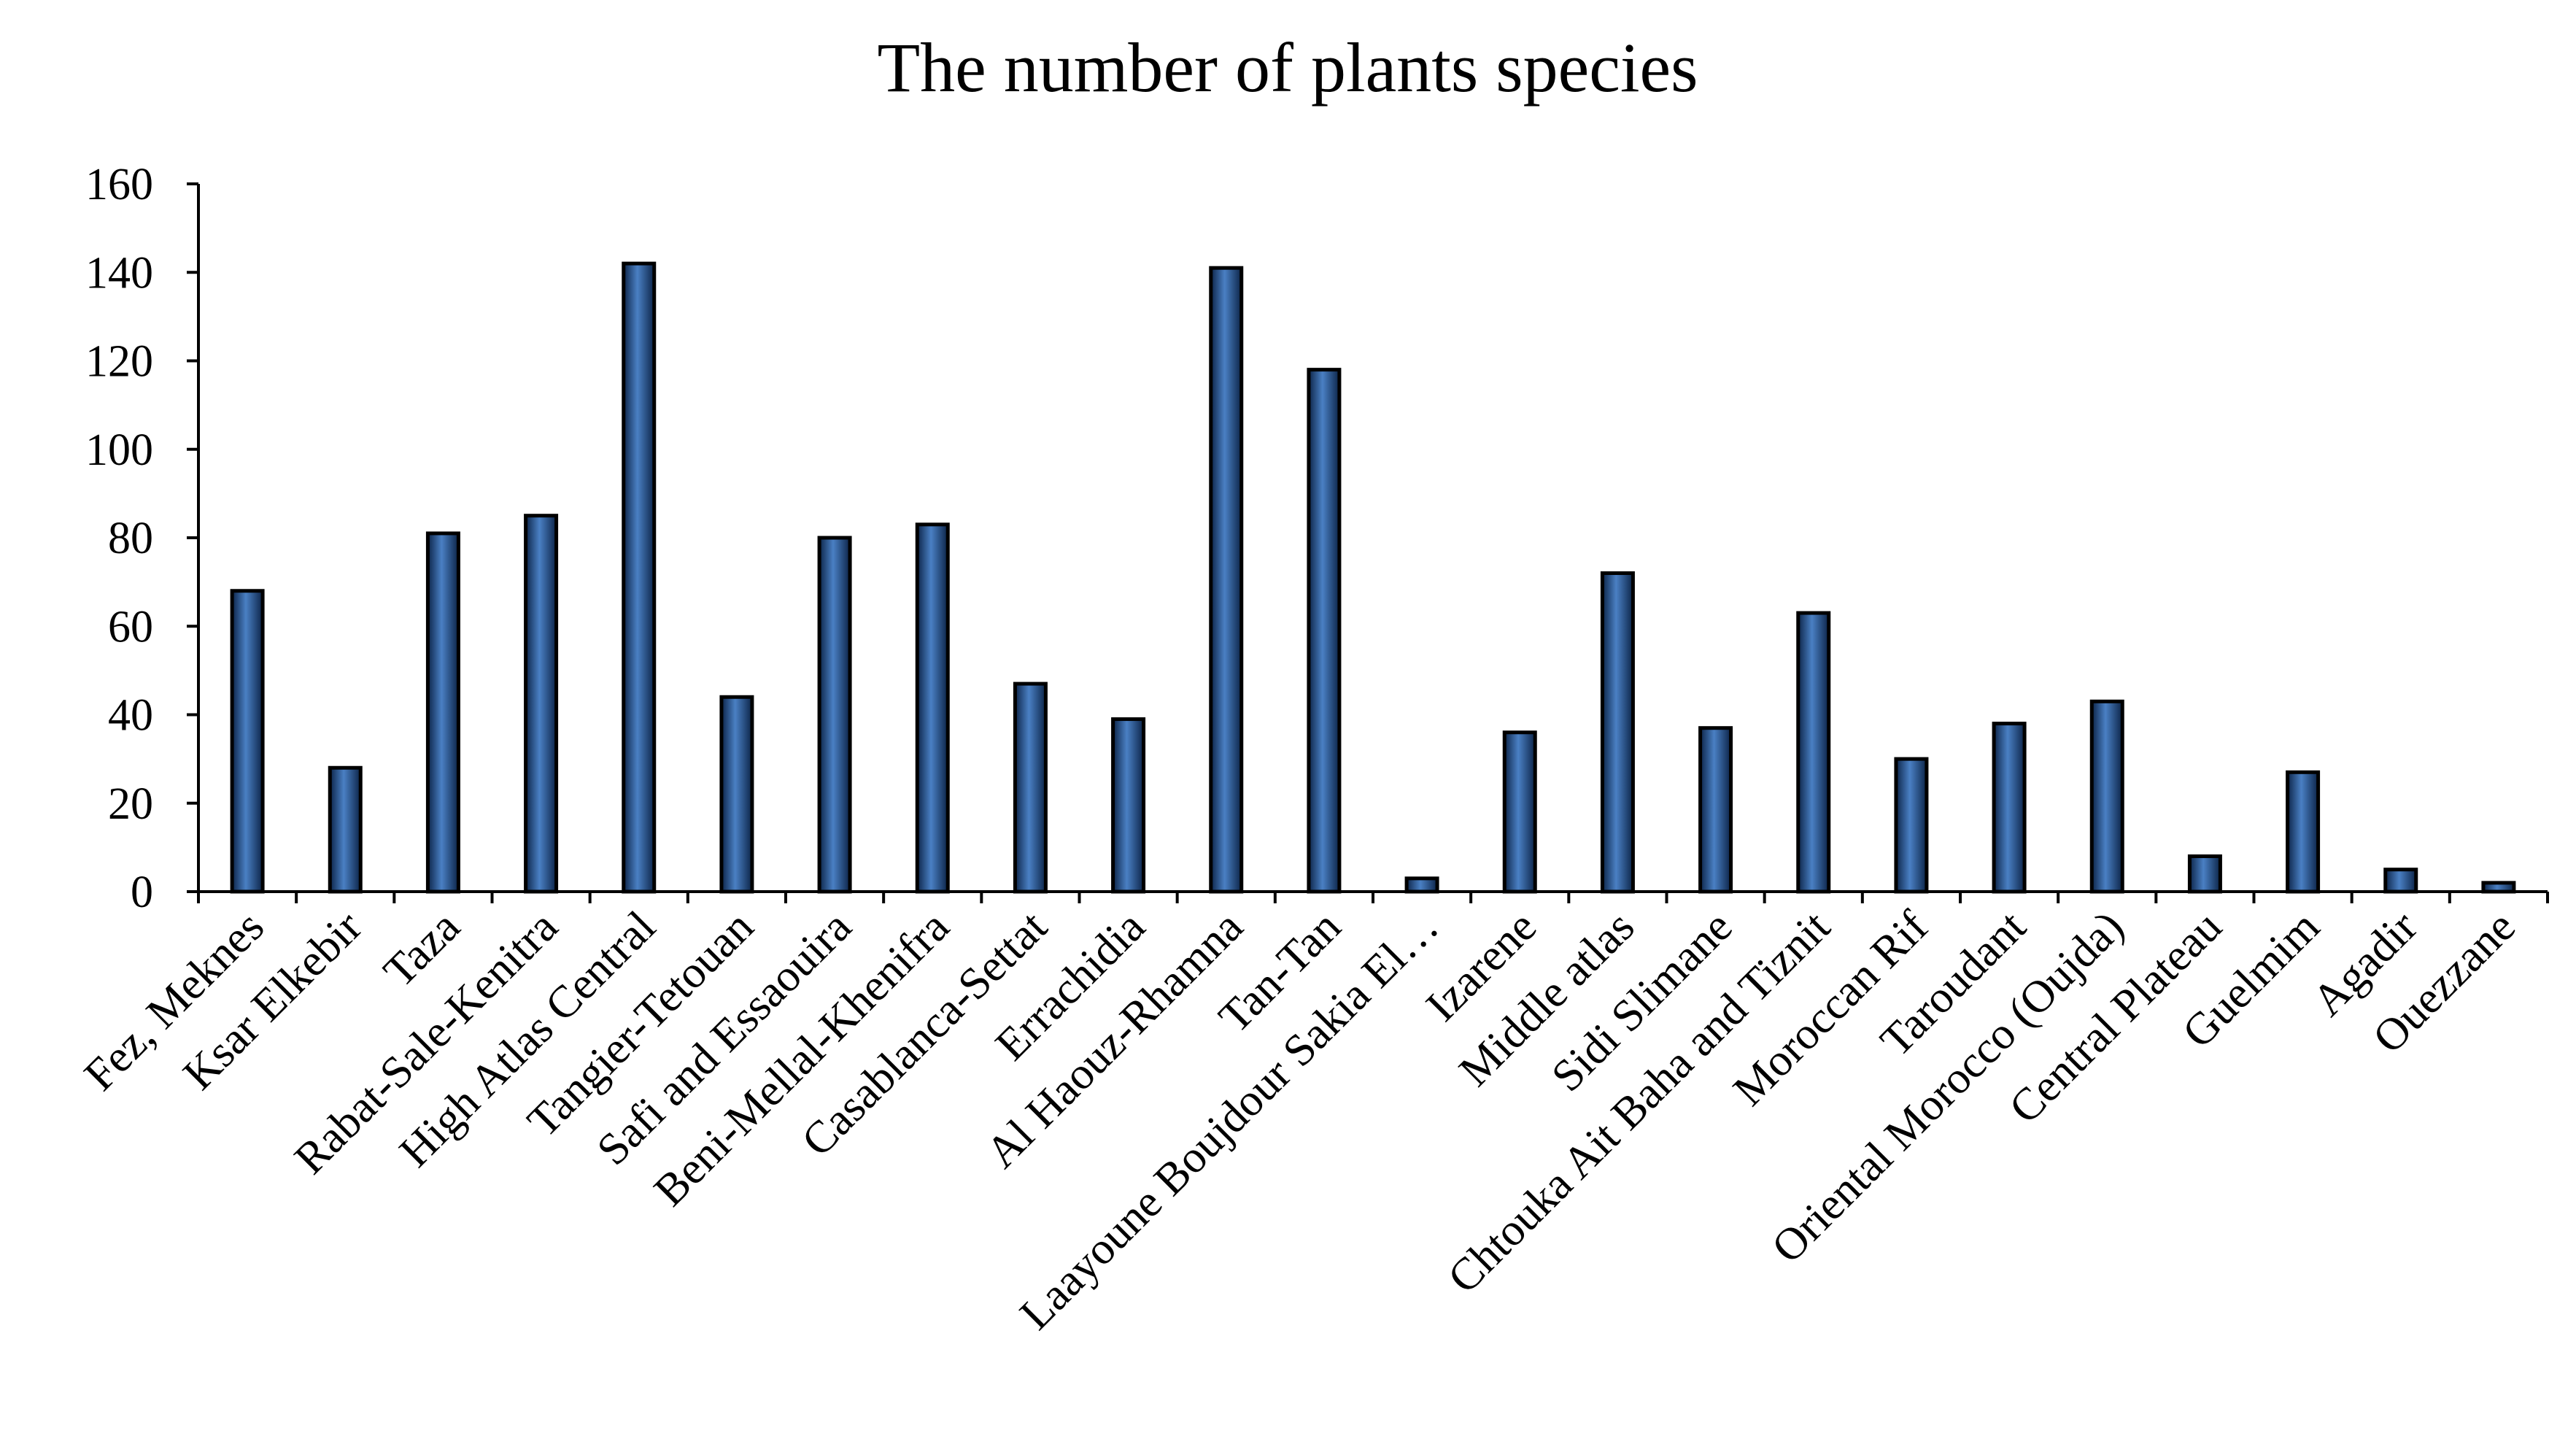 The image size is (2576, 1444). I want to click on y-tick-label: 160, so click(119, 185).